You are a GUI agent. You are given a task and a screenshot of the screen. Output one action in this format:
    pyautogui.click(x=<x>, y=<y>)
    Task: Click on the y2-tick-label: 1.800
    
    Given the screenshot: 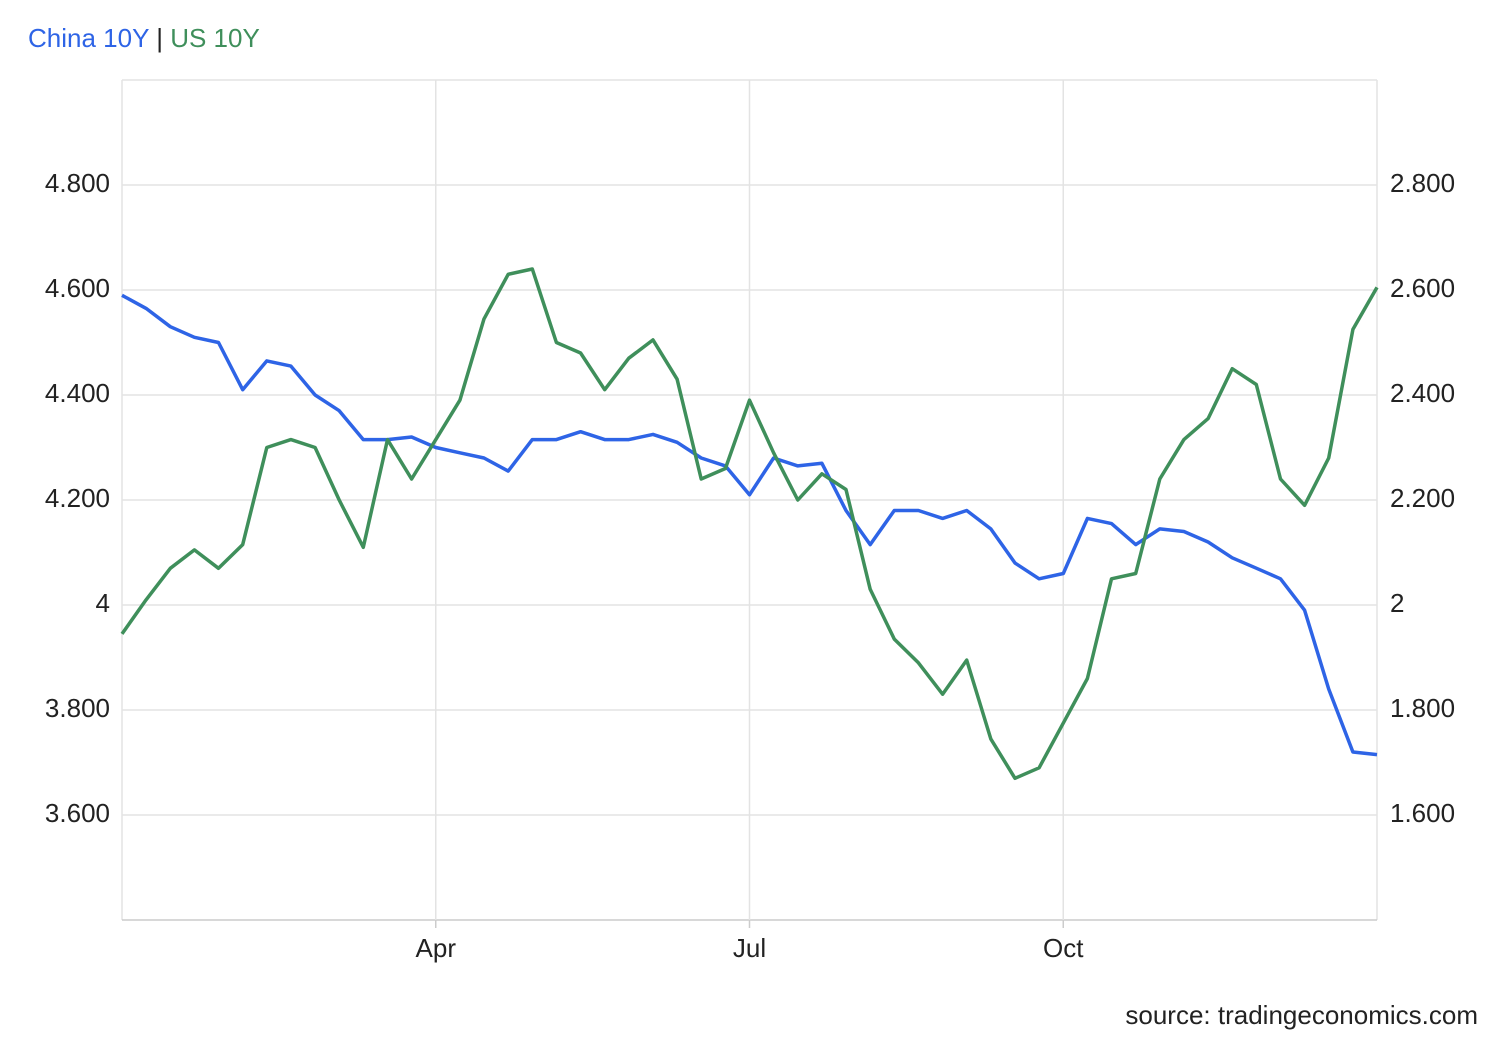 What is the action you would take?
    pyautogui.click(x=1422, y=708)
    